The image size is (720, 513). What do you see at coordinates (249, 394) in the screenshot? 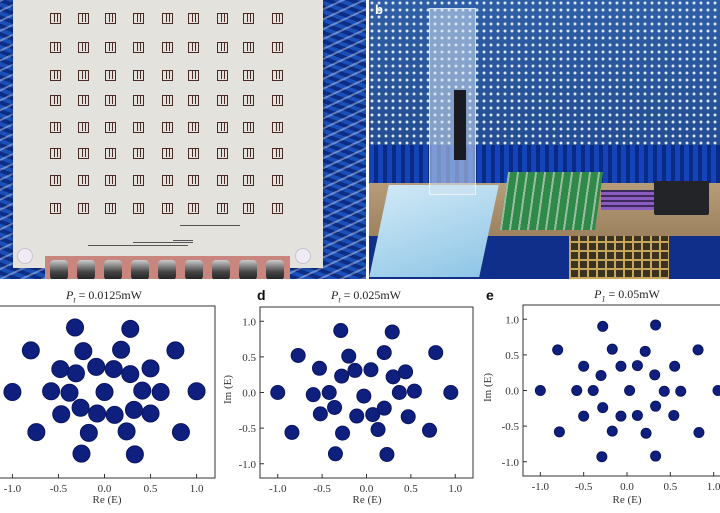
I see `y-tick-label-d: 0.0` at bounding box center [249, 394].